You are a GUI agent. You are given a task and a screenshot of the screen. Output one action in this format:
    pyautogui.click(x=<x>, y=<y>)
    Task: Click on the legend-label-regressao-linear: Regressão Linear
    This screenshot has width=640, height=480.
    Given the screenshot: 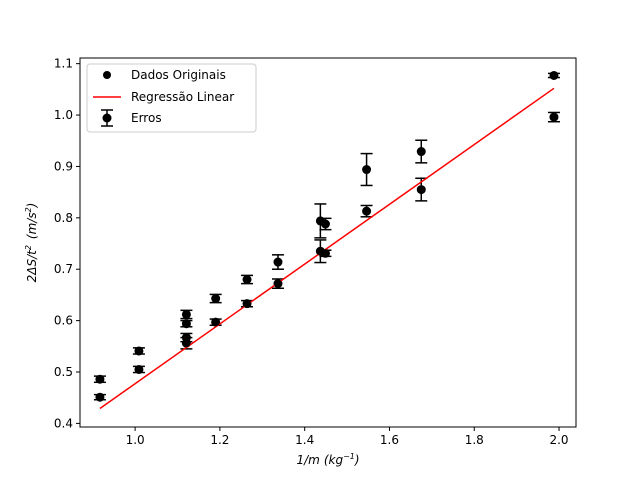 What is the action you would take?
    pyautogui.click(x=182, y=97)
    